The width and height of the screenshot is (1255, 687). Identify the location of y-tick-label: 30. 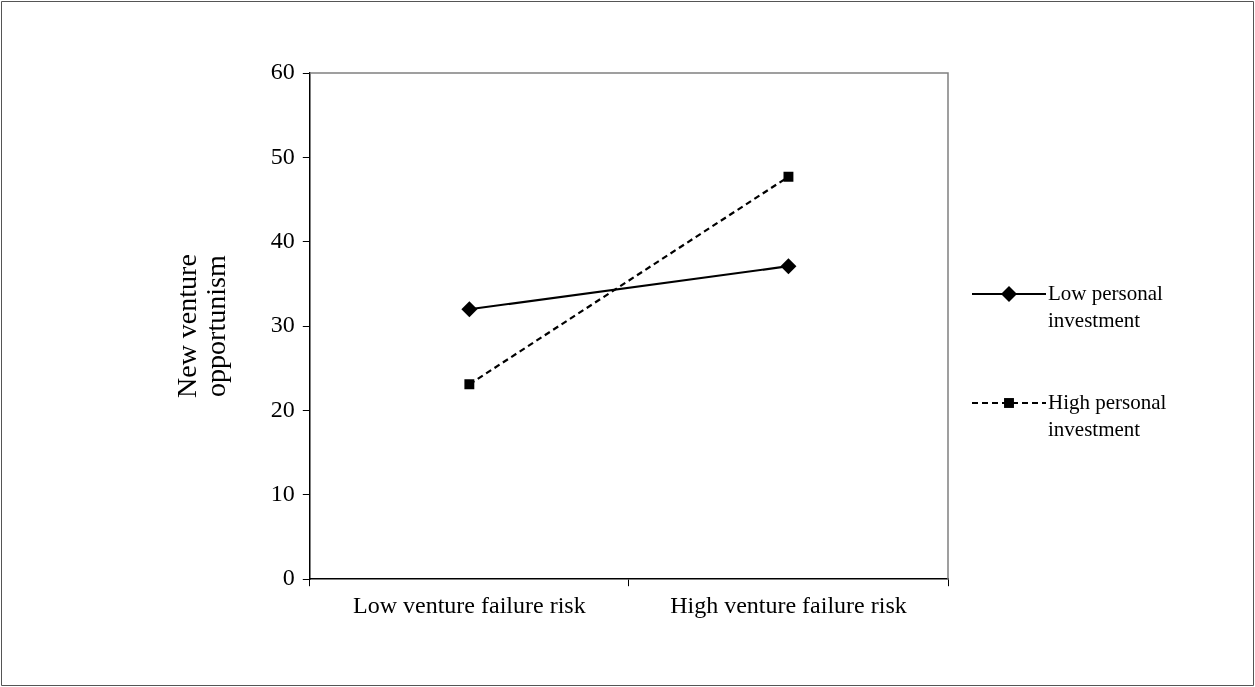
(282, 324).